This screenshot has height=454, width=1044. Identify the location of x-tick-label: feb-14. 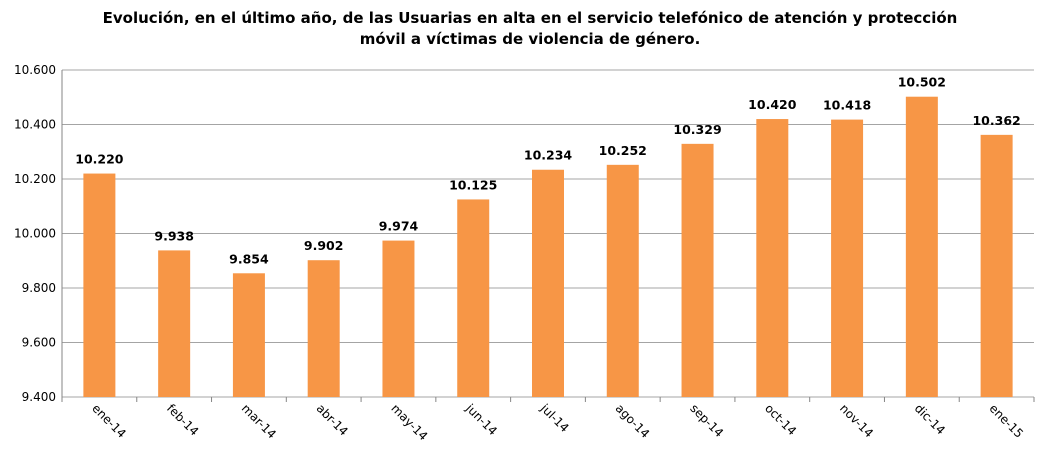
(182, 419).